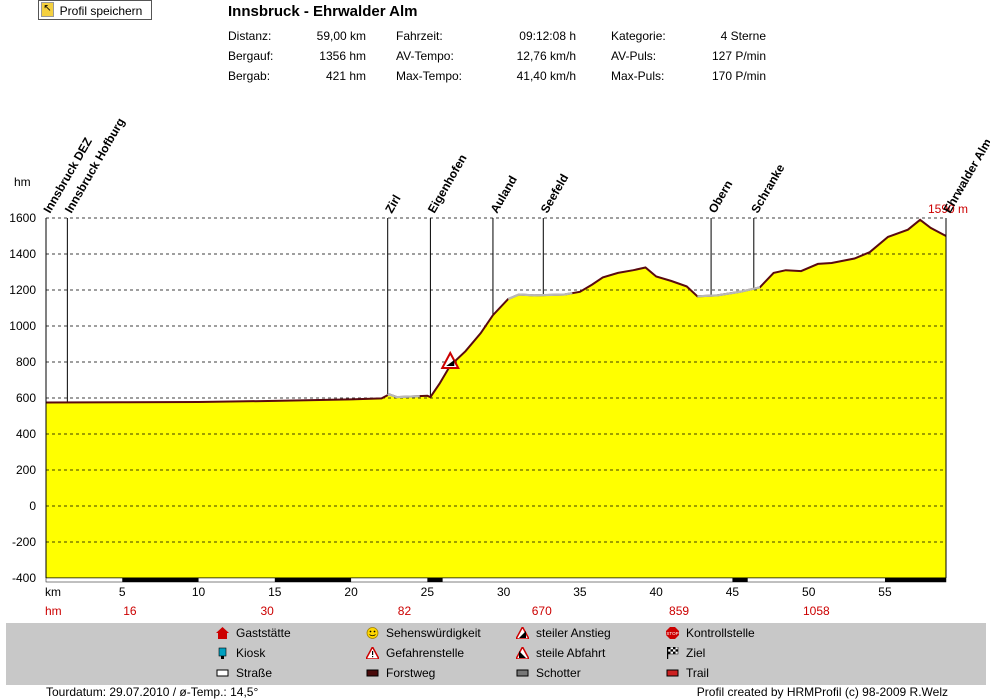 The height and width of the screenshot is (700, 990). I want to click on hm-row-value: 859, so click(679, 611).